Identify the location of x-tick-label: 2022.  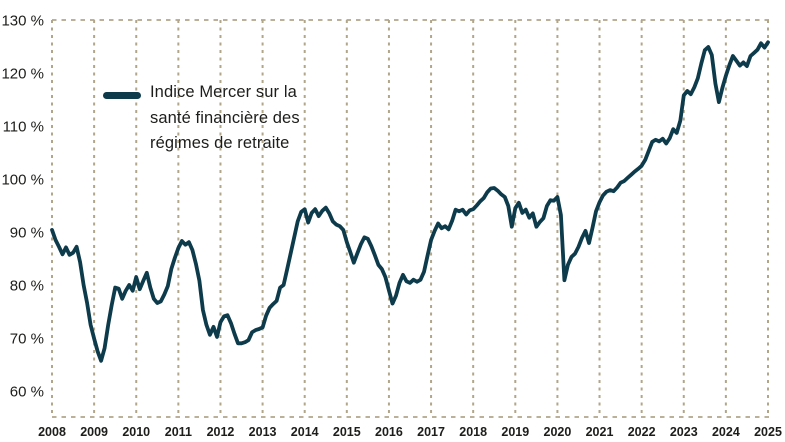
(642, 432).